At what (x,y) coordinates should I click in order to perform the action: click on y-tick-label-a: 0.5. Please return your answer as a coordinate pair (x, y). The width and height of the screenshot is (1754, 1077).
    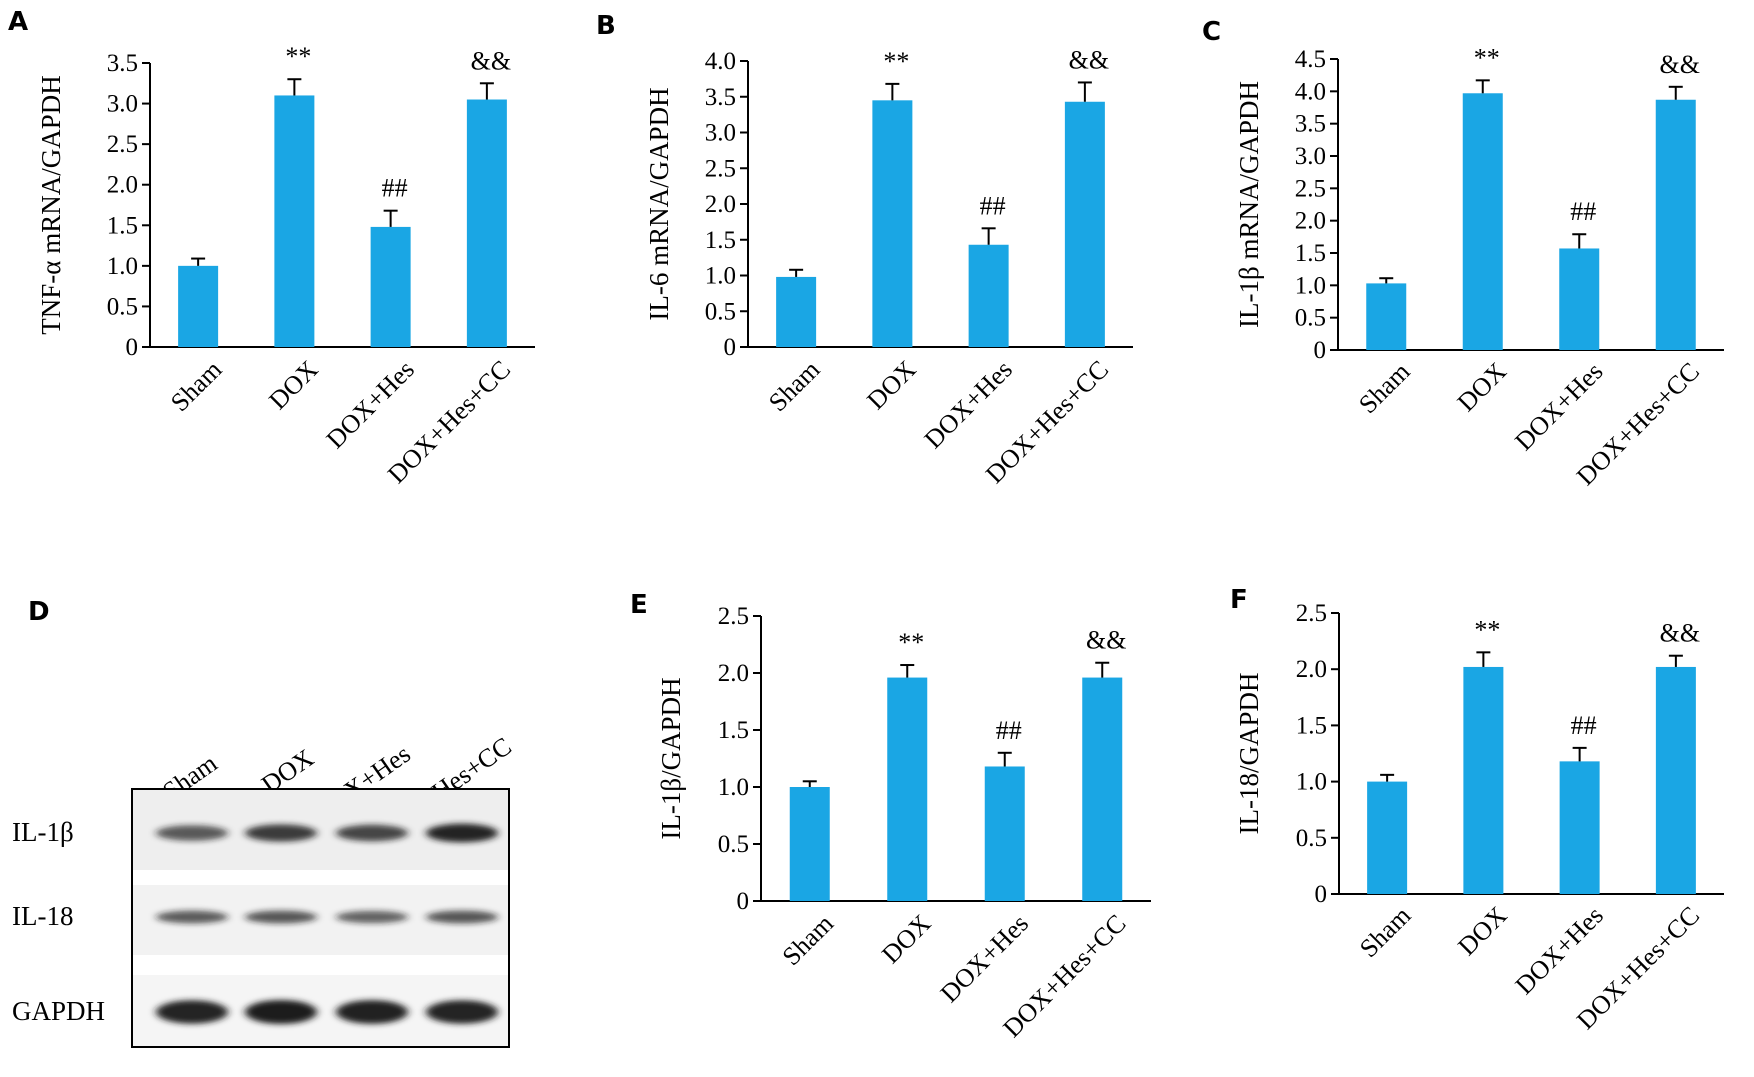
    Looking at the image, I should click on (122, 306).